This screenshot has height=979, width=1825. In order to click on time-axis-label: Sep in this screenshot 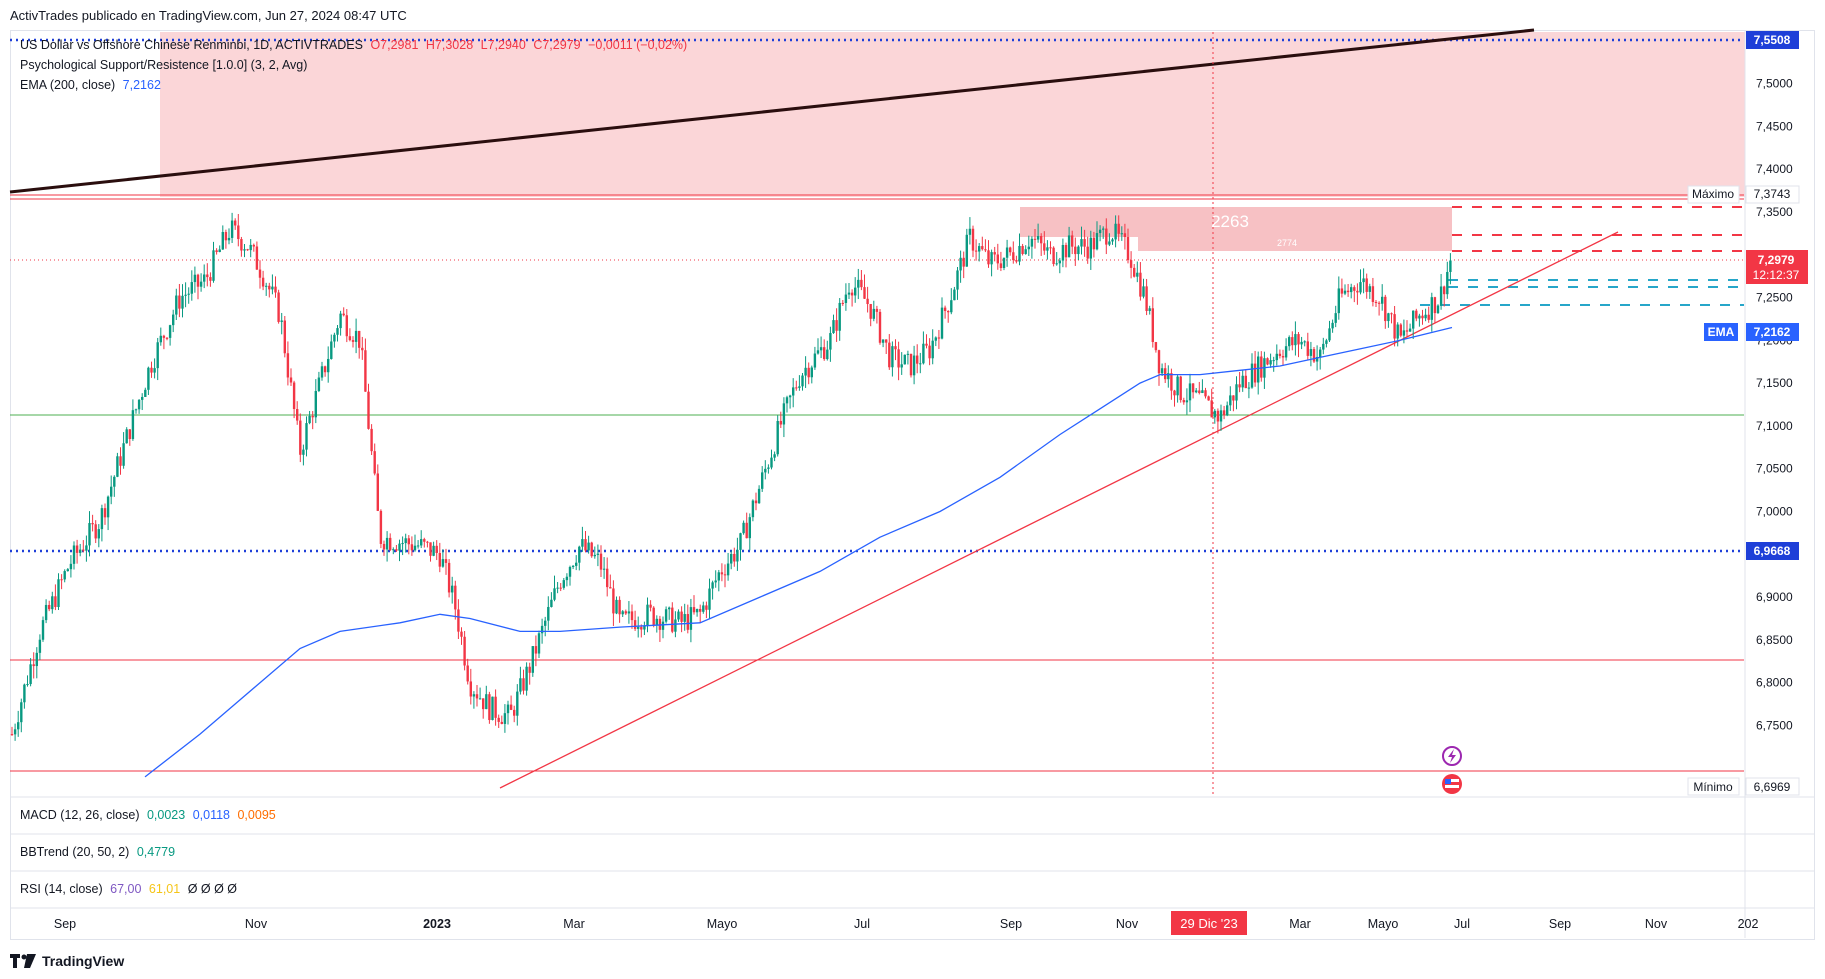, I will do `click(65, 924)`.